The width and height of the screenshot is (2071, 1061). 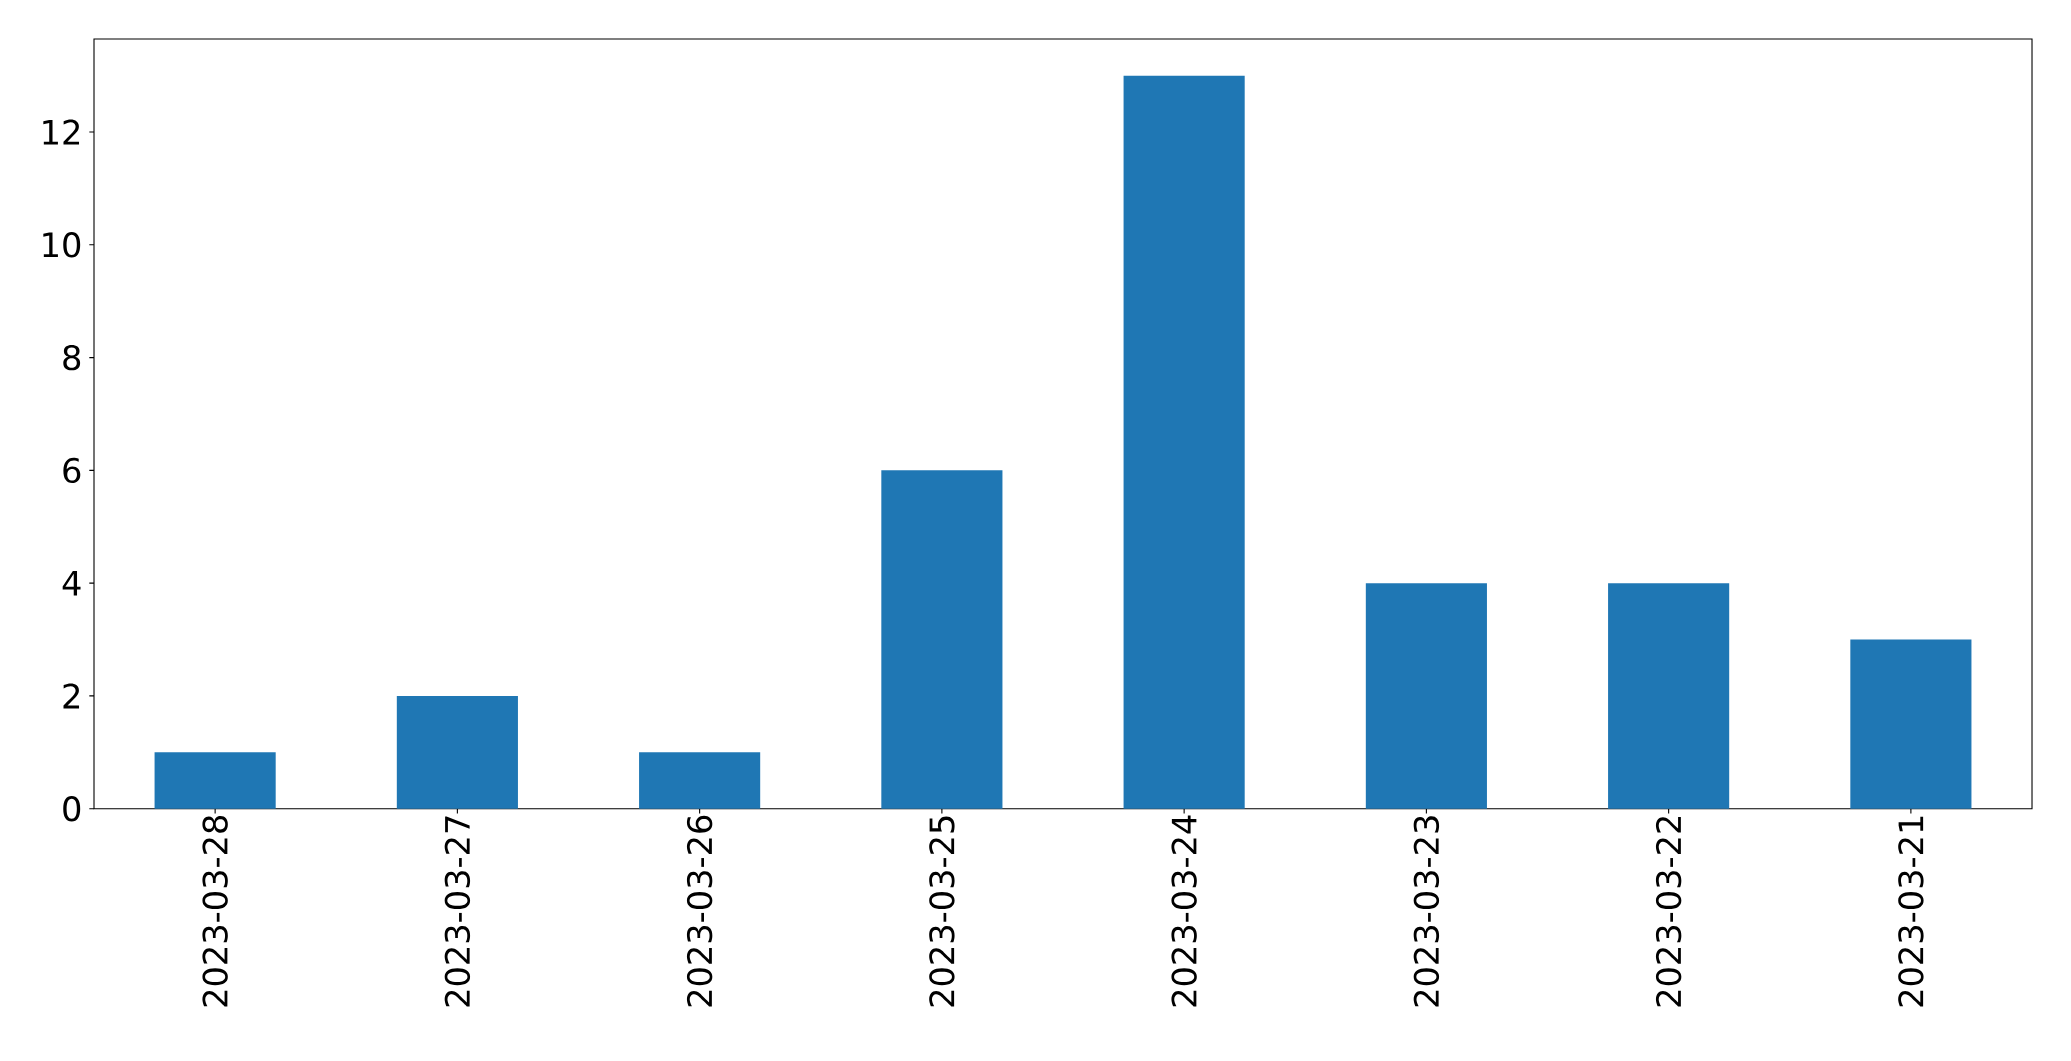 I want to click on x-tick-label: 2023-03-27, so click(x=457, y=911).